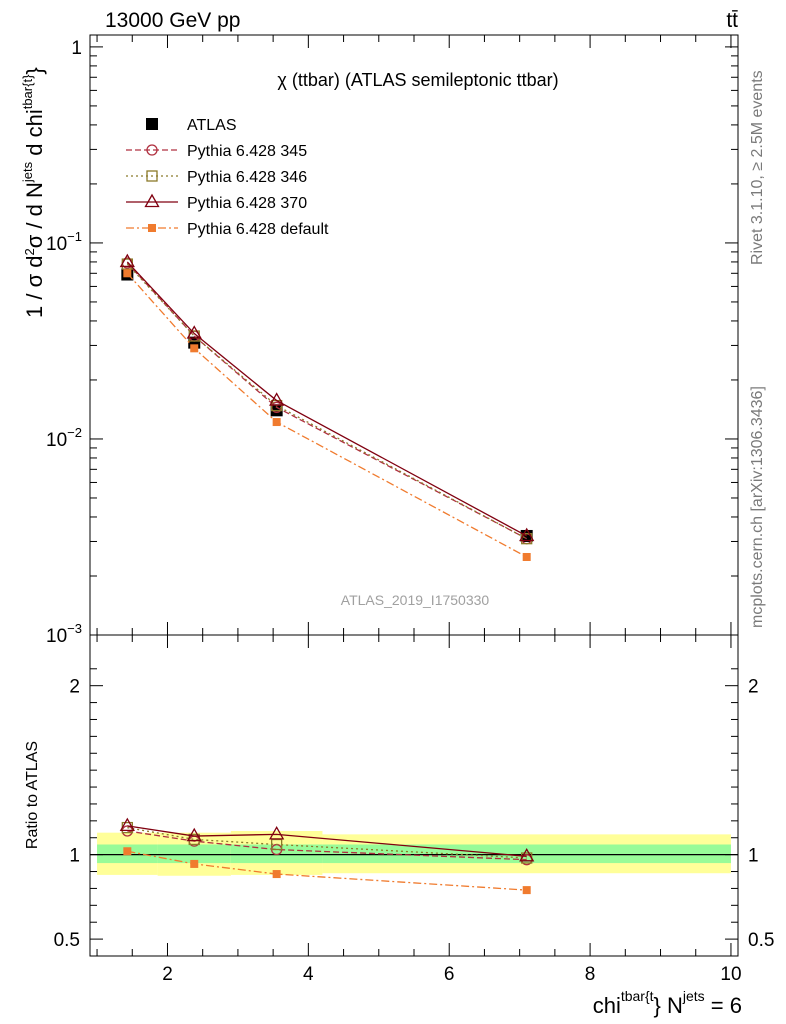 This screenshot has height=1024, width=786. I want to click on main-y-axis-label: 1 / σ d2σ / d Njets d chitbar{t}}, so click(33, 192).